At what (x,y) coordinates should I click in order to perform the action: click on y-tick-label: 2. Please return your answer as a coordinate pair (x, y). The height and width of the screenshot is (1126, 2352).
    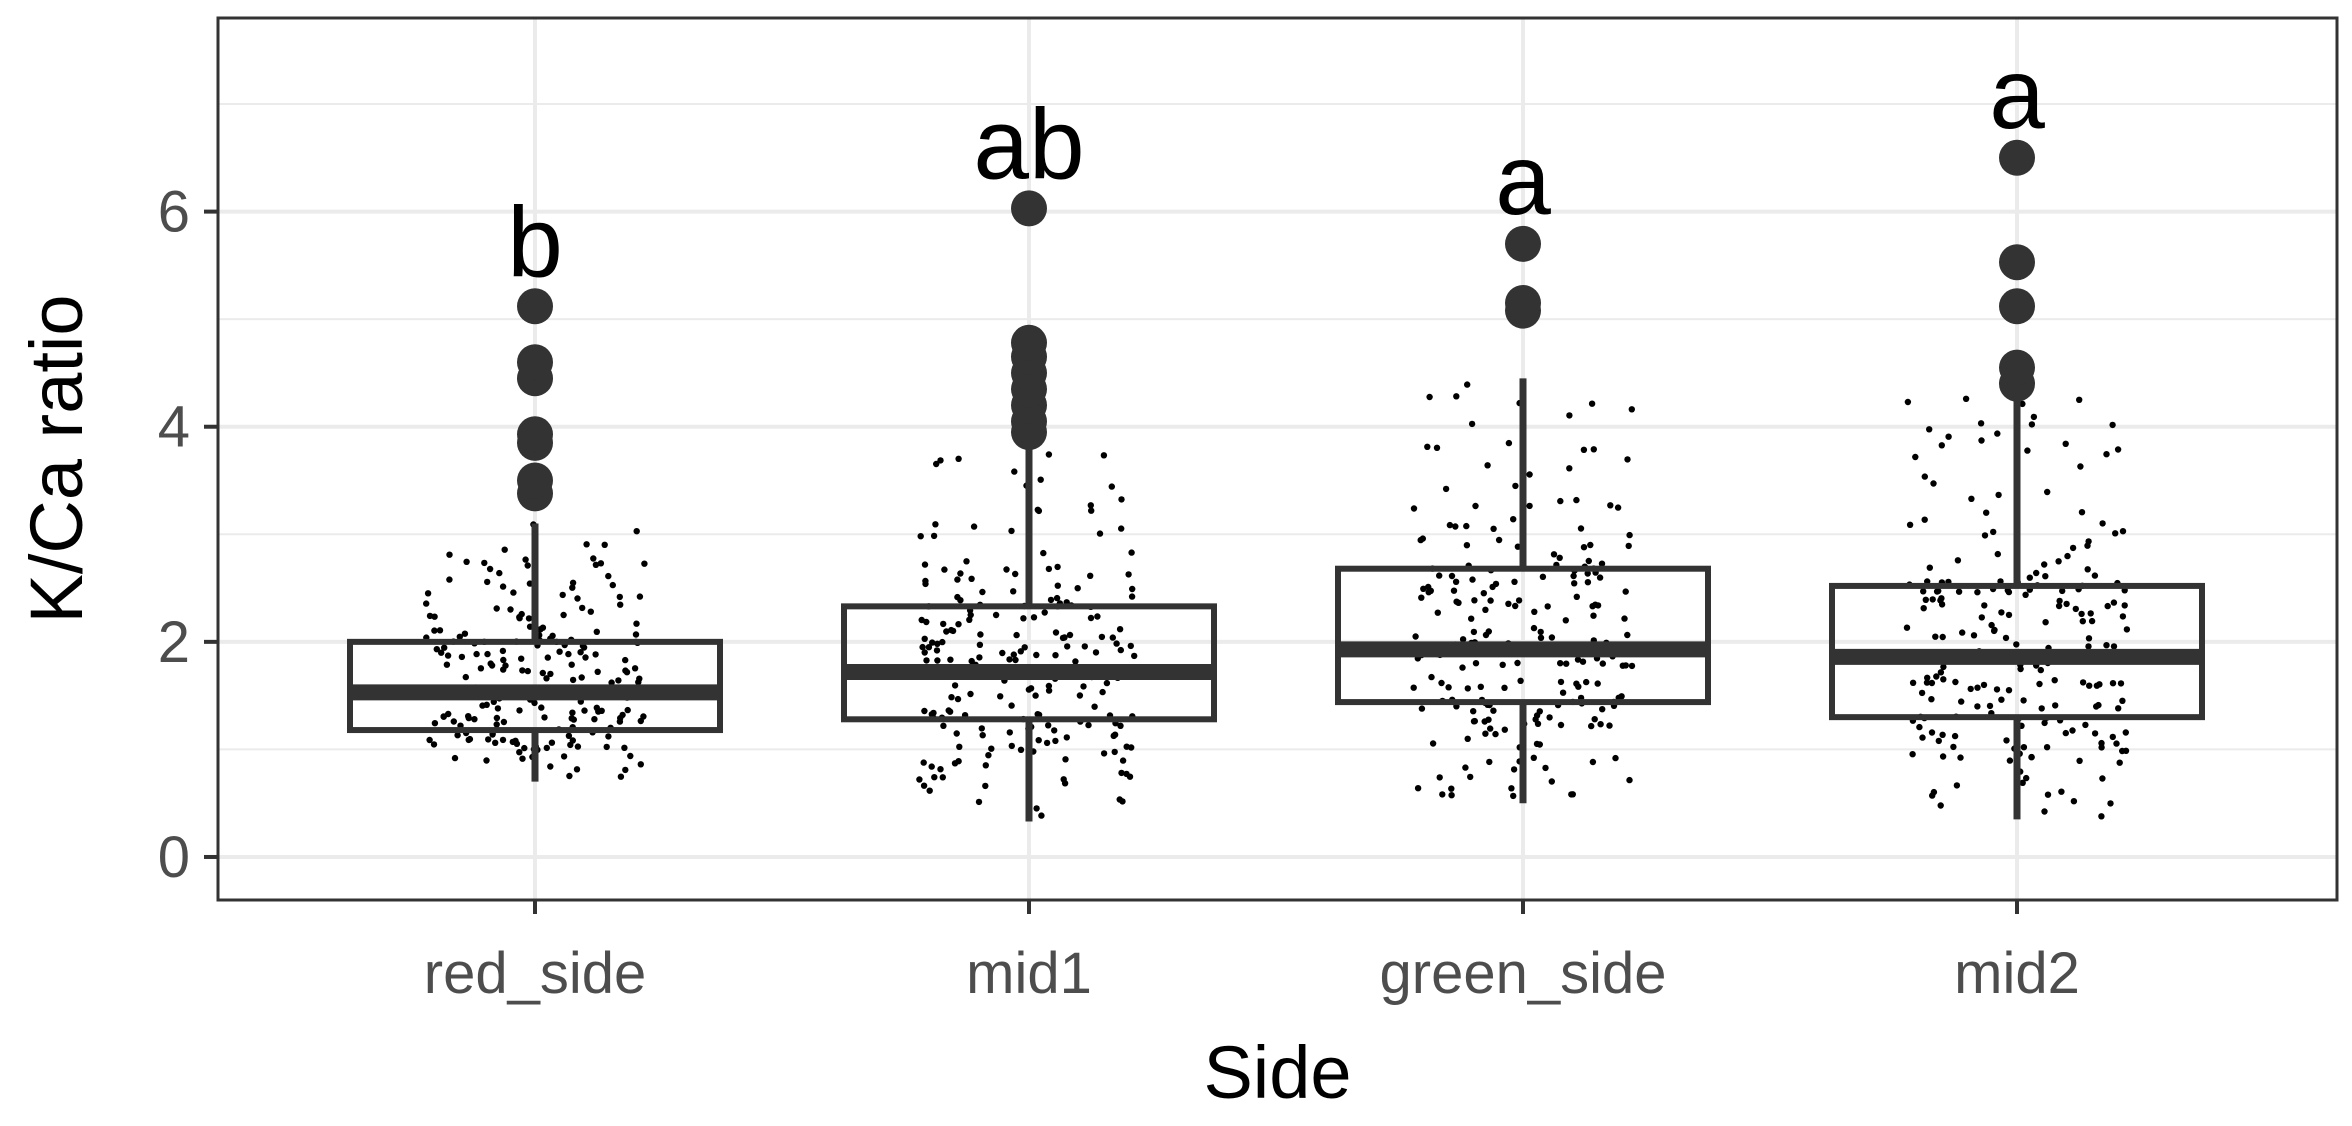
    Looking at the image, I should click on (174, 642).